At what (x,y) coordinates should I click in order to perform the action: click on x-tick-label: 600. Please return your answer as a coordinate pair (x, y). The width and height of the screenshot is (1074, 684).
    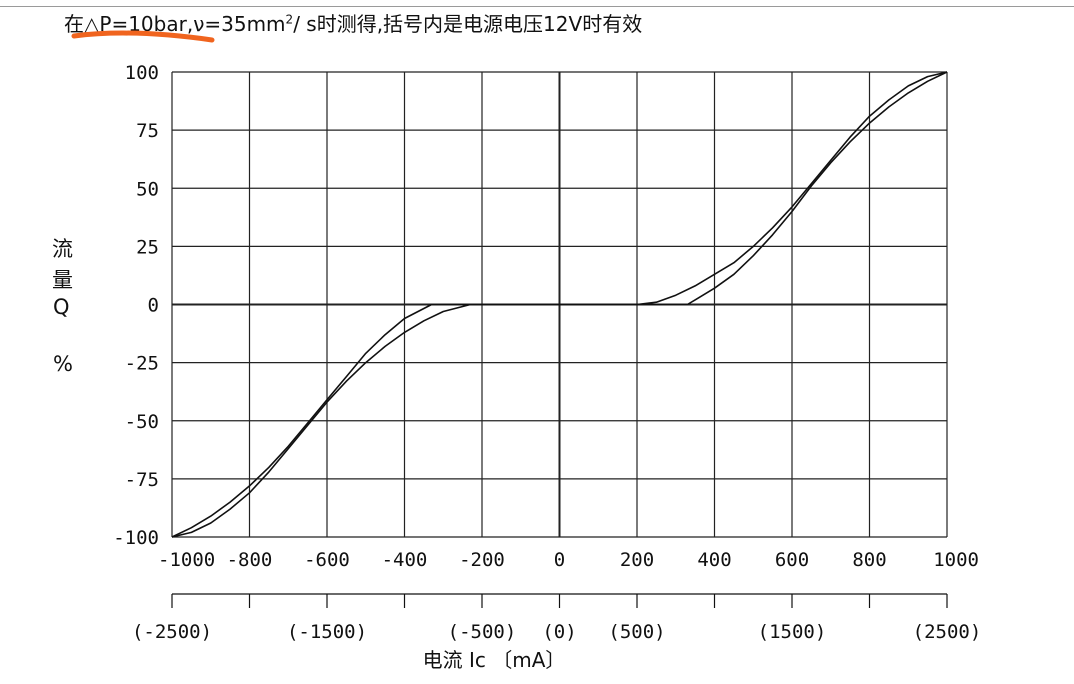
    Looking at the image, I should click on (792, 560).